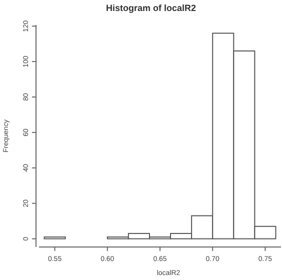  I want to click on chart-title: Histogram of localR2, so click(151, 8).